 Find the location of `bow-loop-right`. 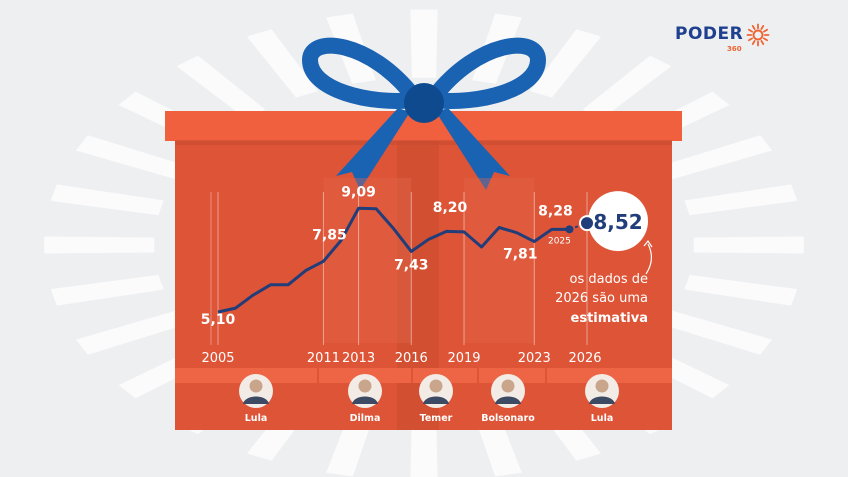

bow-loop-right is located at coordinates (486, 73).